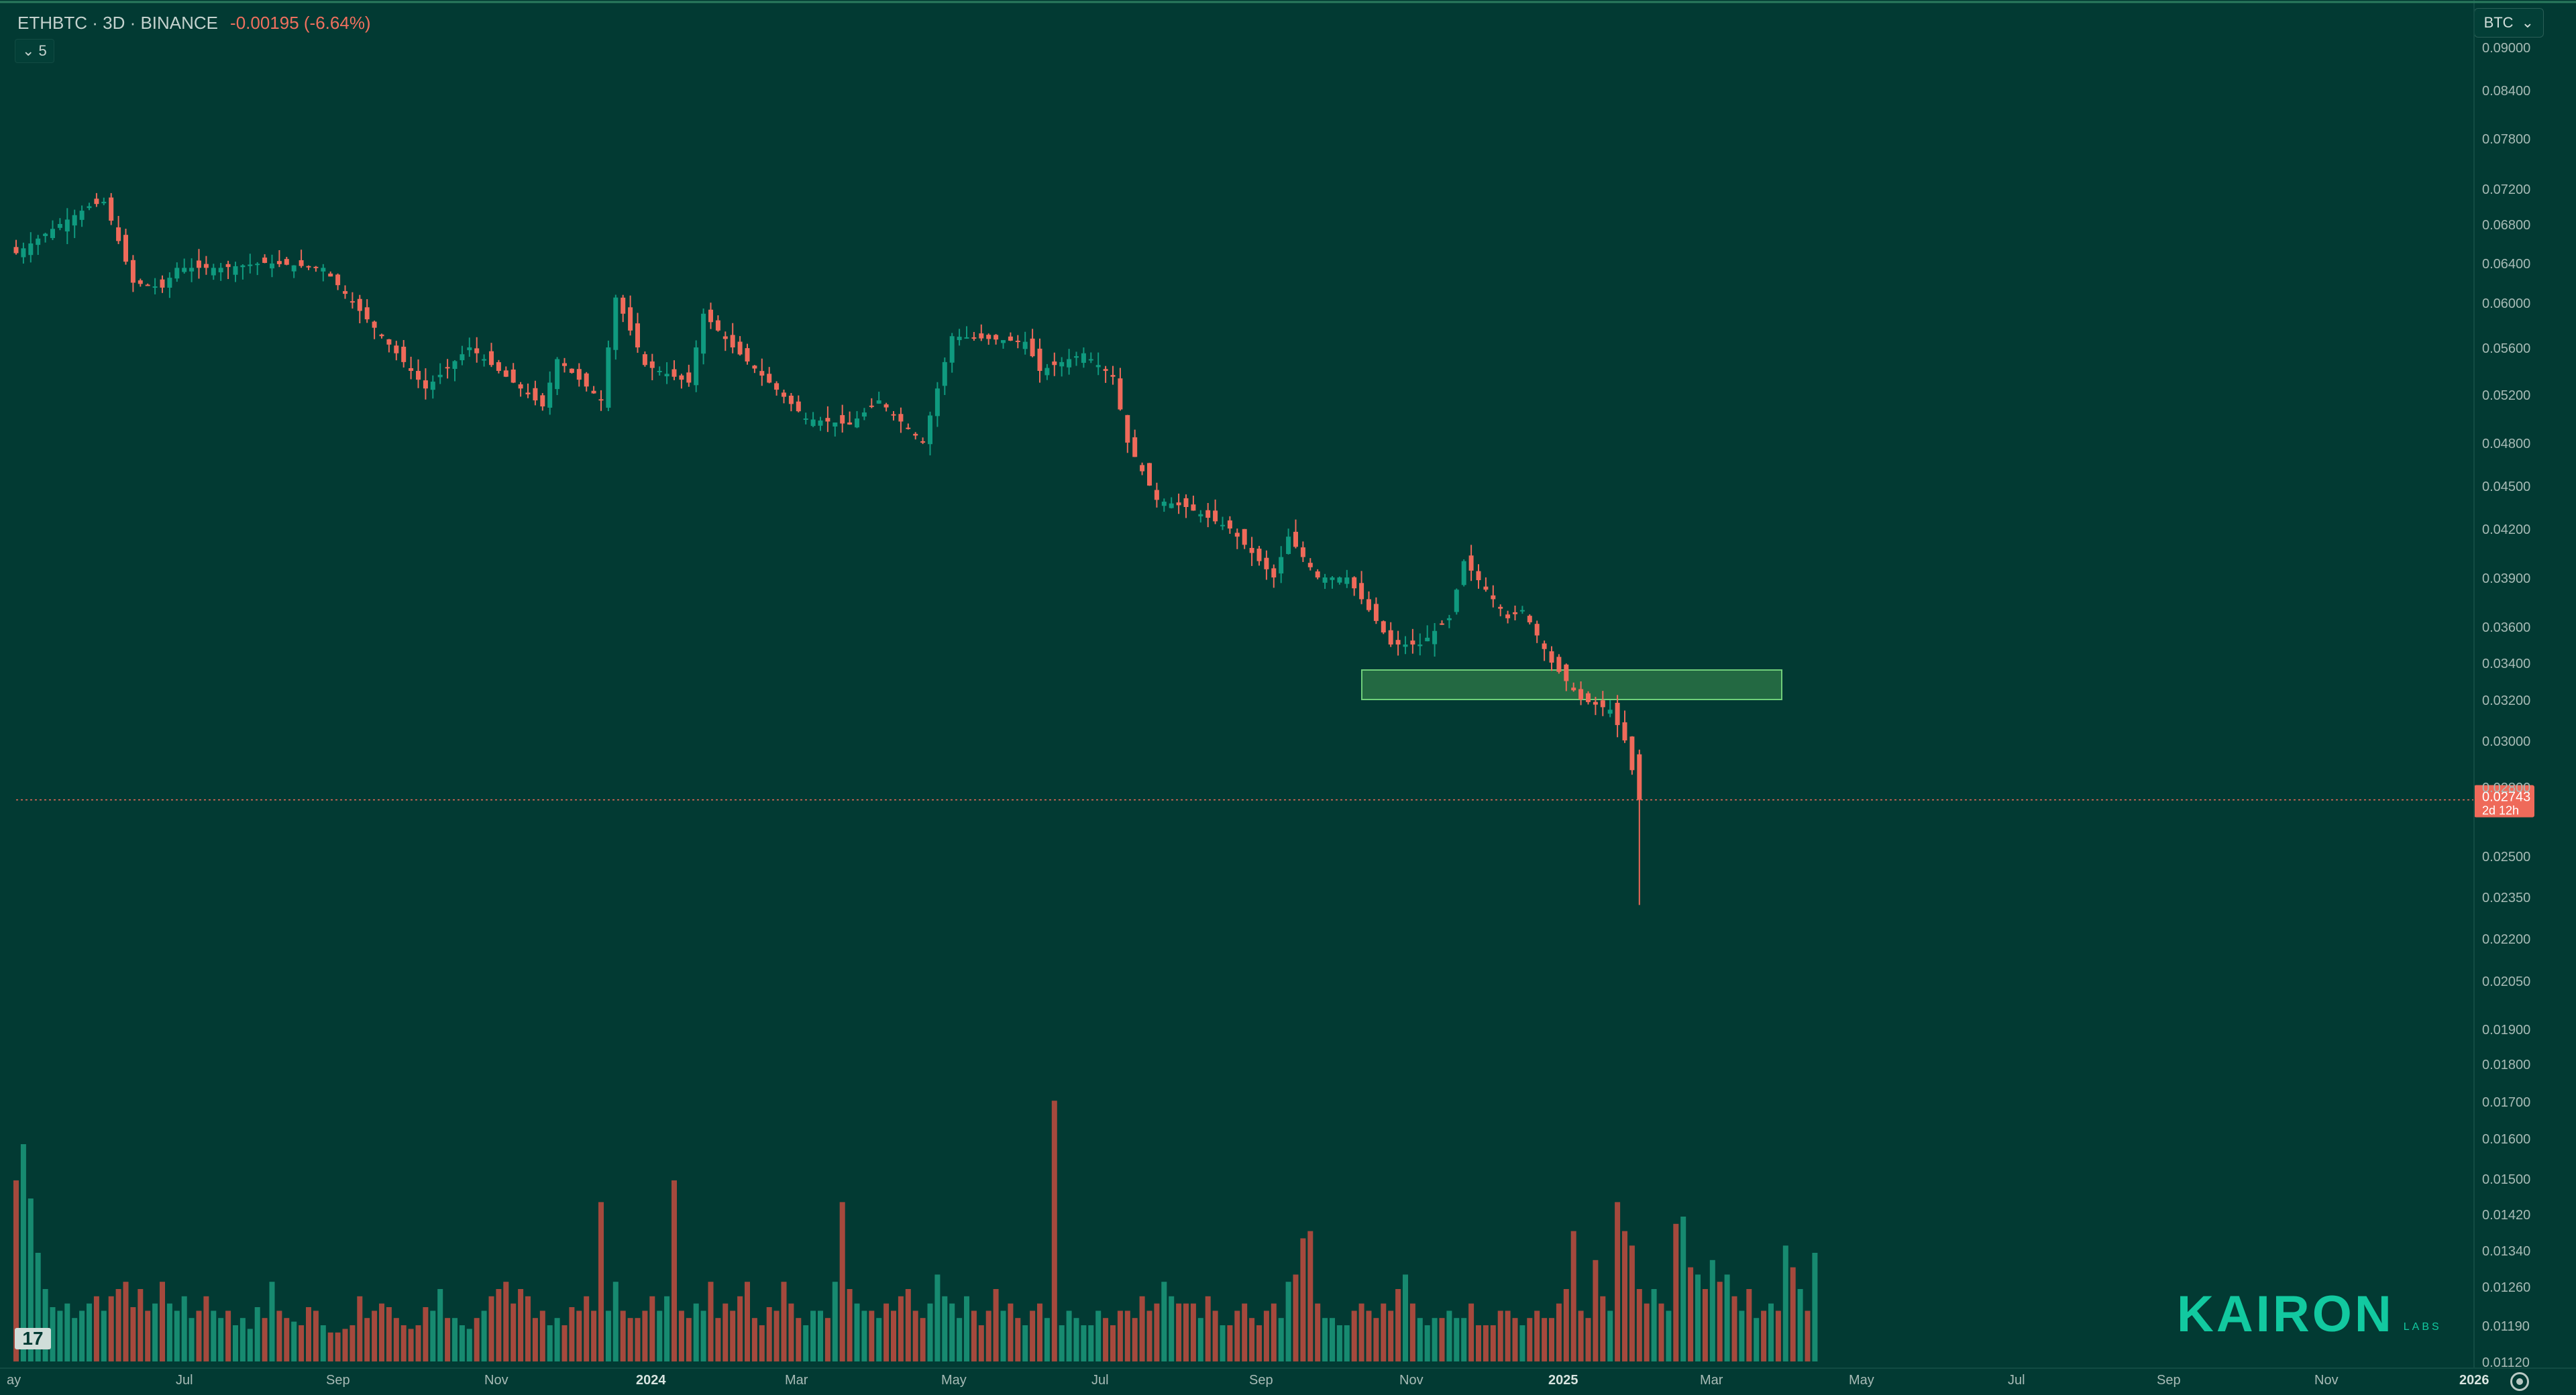 The height and width of the screenshot is (1395, 2576). Describe the element at coordinates (2506, 348) in the screenshot. I see `y-tick-label: 0.05600` at that location.